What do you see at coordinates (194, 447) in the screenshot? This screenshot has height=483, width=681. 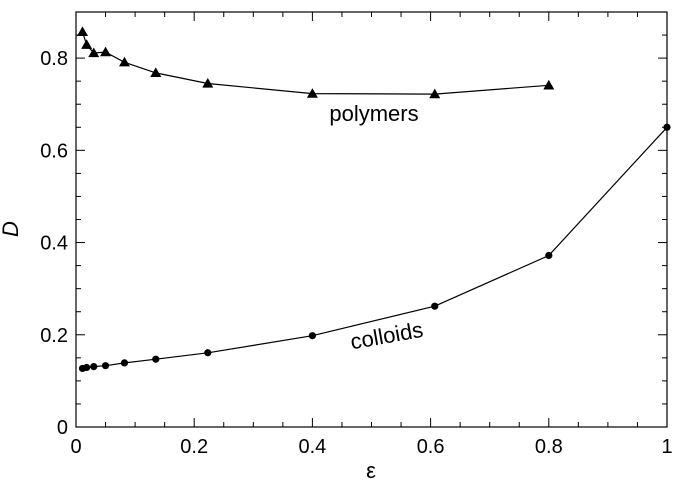 I see `x-tick-label: 0.2` at bounding box center [194, 447].